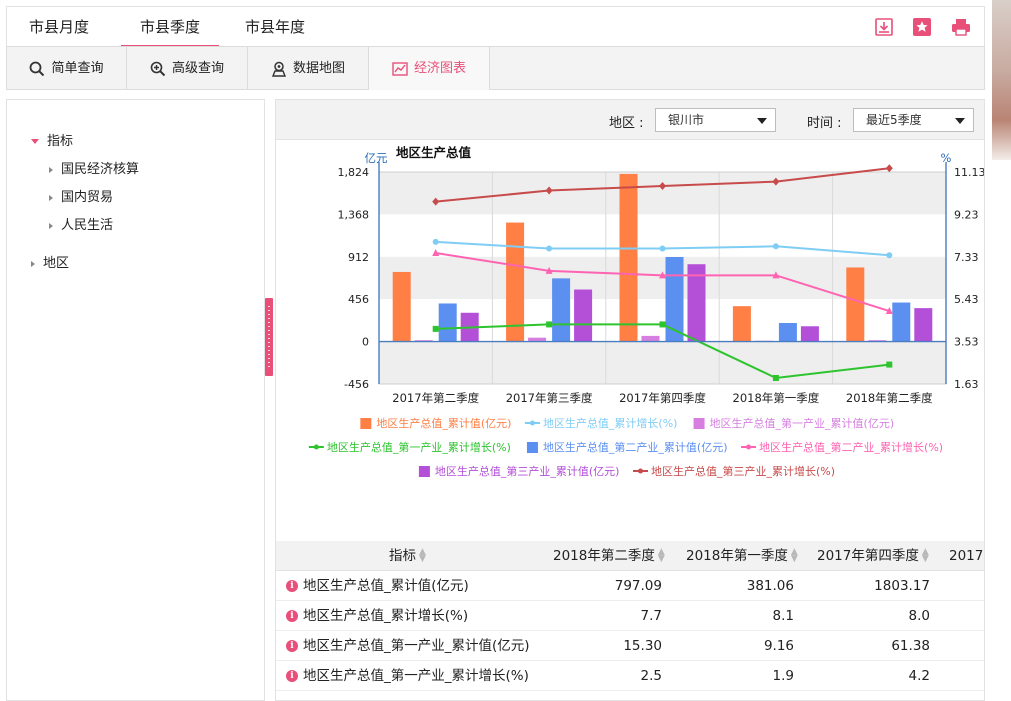 Image resolution: width=1011 pixels, height=701 pixels. I want to click on row-label: i 地区生产总值_累计值(亿元), so click(377, 586).